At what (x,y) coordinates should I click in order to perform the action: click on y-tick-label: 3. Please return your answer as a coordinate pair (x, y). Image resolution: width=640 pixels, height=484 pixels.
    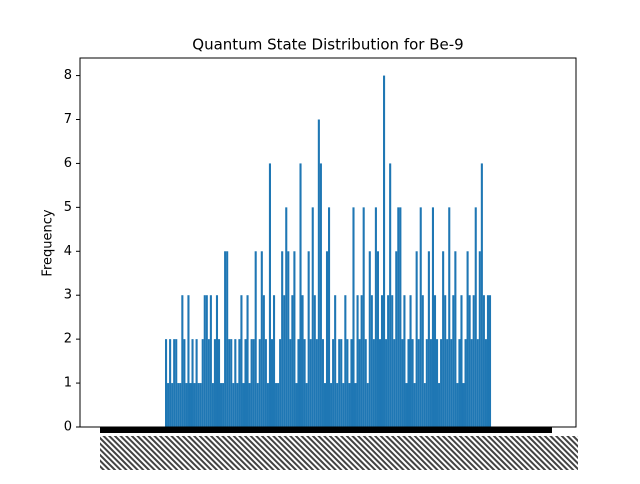
    Looking at the image, I should click on (68, 295).